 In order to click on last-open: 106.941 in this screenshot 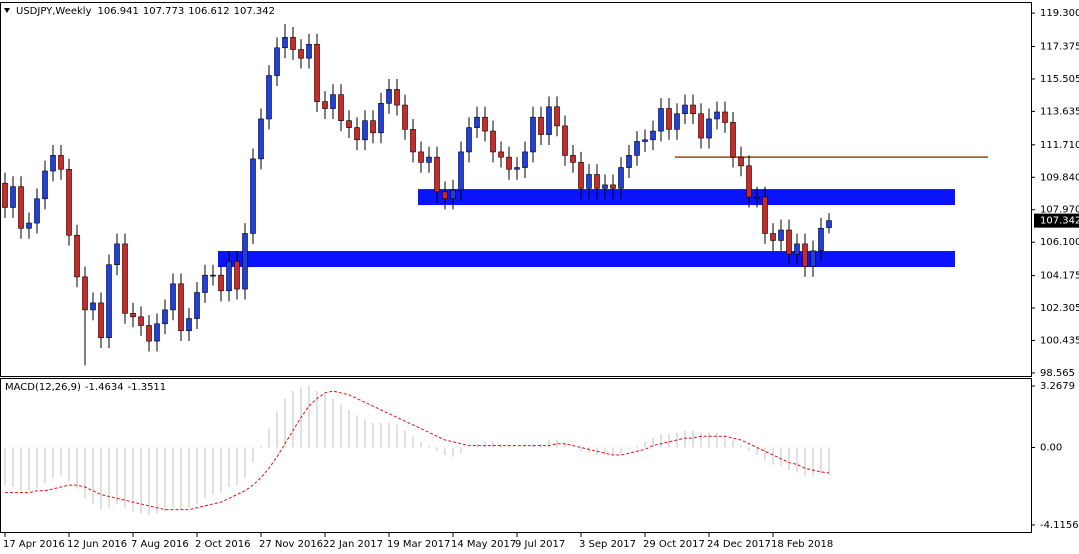, I will do `click(118, 11)`.